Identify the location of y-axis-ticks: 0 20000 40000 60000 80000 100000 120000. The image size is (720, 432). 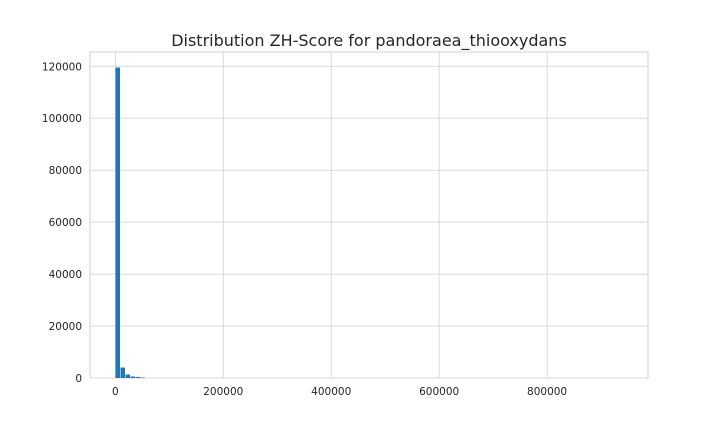
(62, 223).